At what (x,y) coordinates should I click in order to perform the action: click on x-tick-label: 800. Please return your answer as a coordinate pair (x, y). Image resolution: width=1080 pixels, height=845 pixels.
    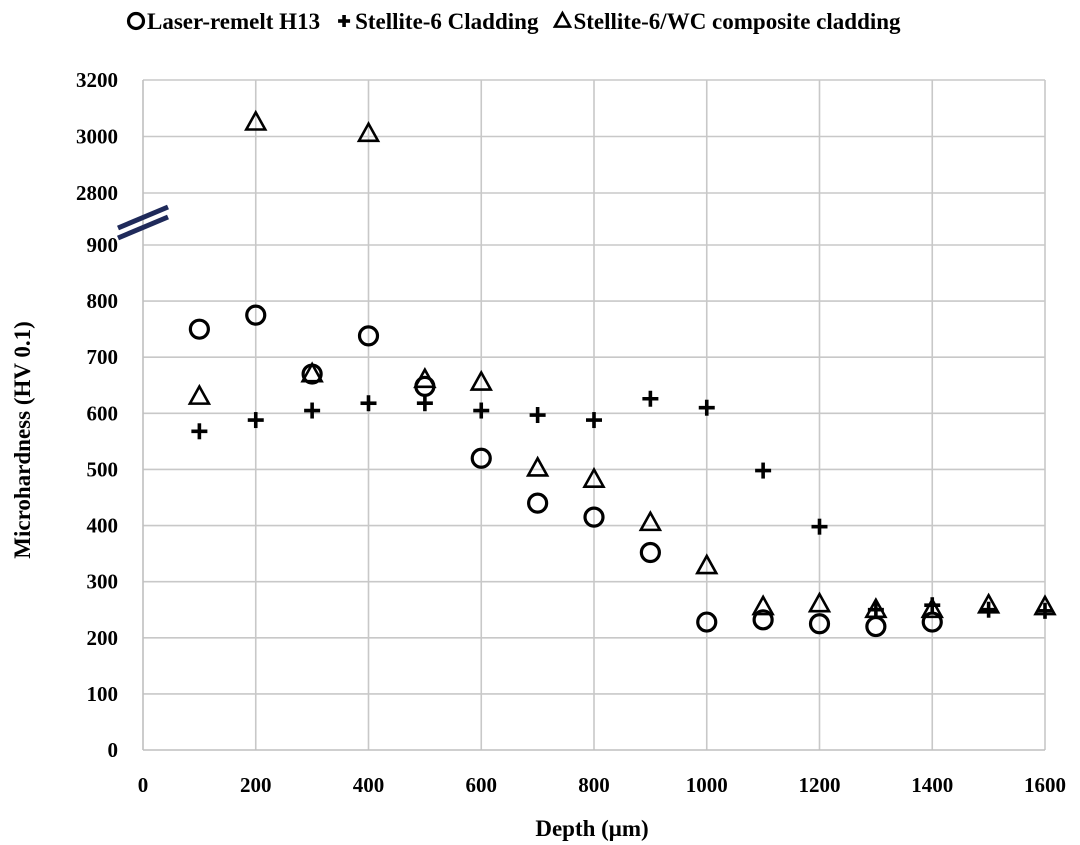
    Looking at the image, I should click on (594, 785).